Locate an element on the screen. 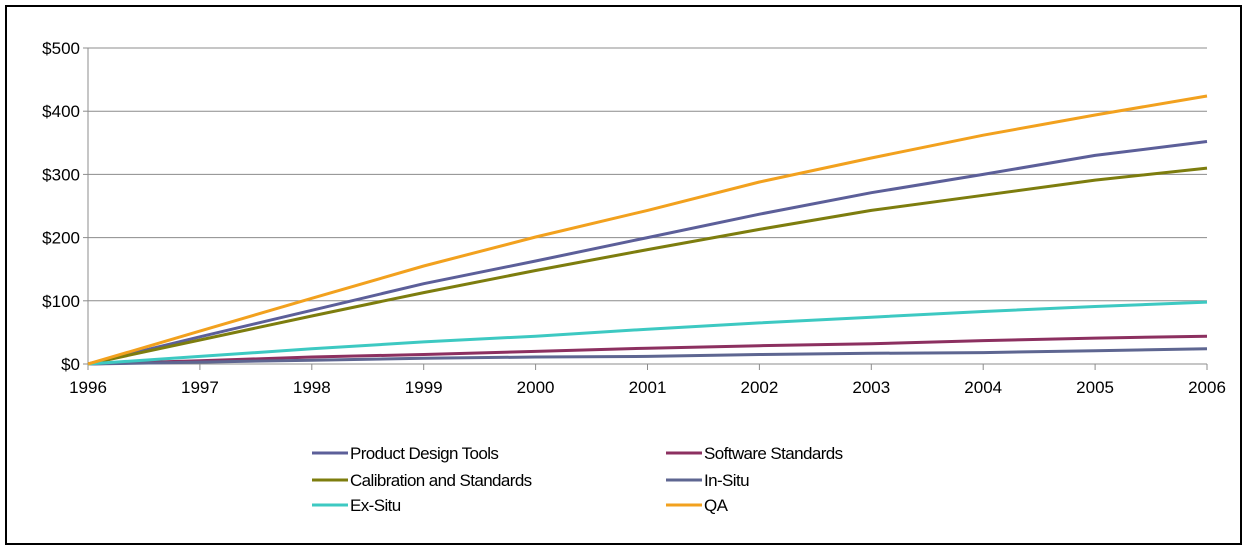 This screenshot has width=1247, height=550. x-tick-label: 2002 is located at coordinates (759, 387).